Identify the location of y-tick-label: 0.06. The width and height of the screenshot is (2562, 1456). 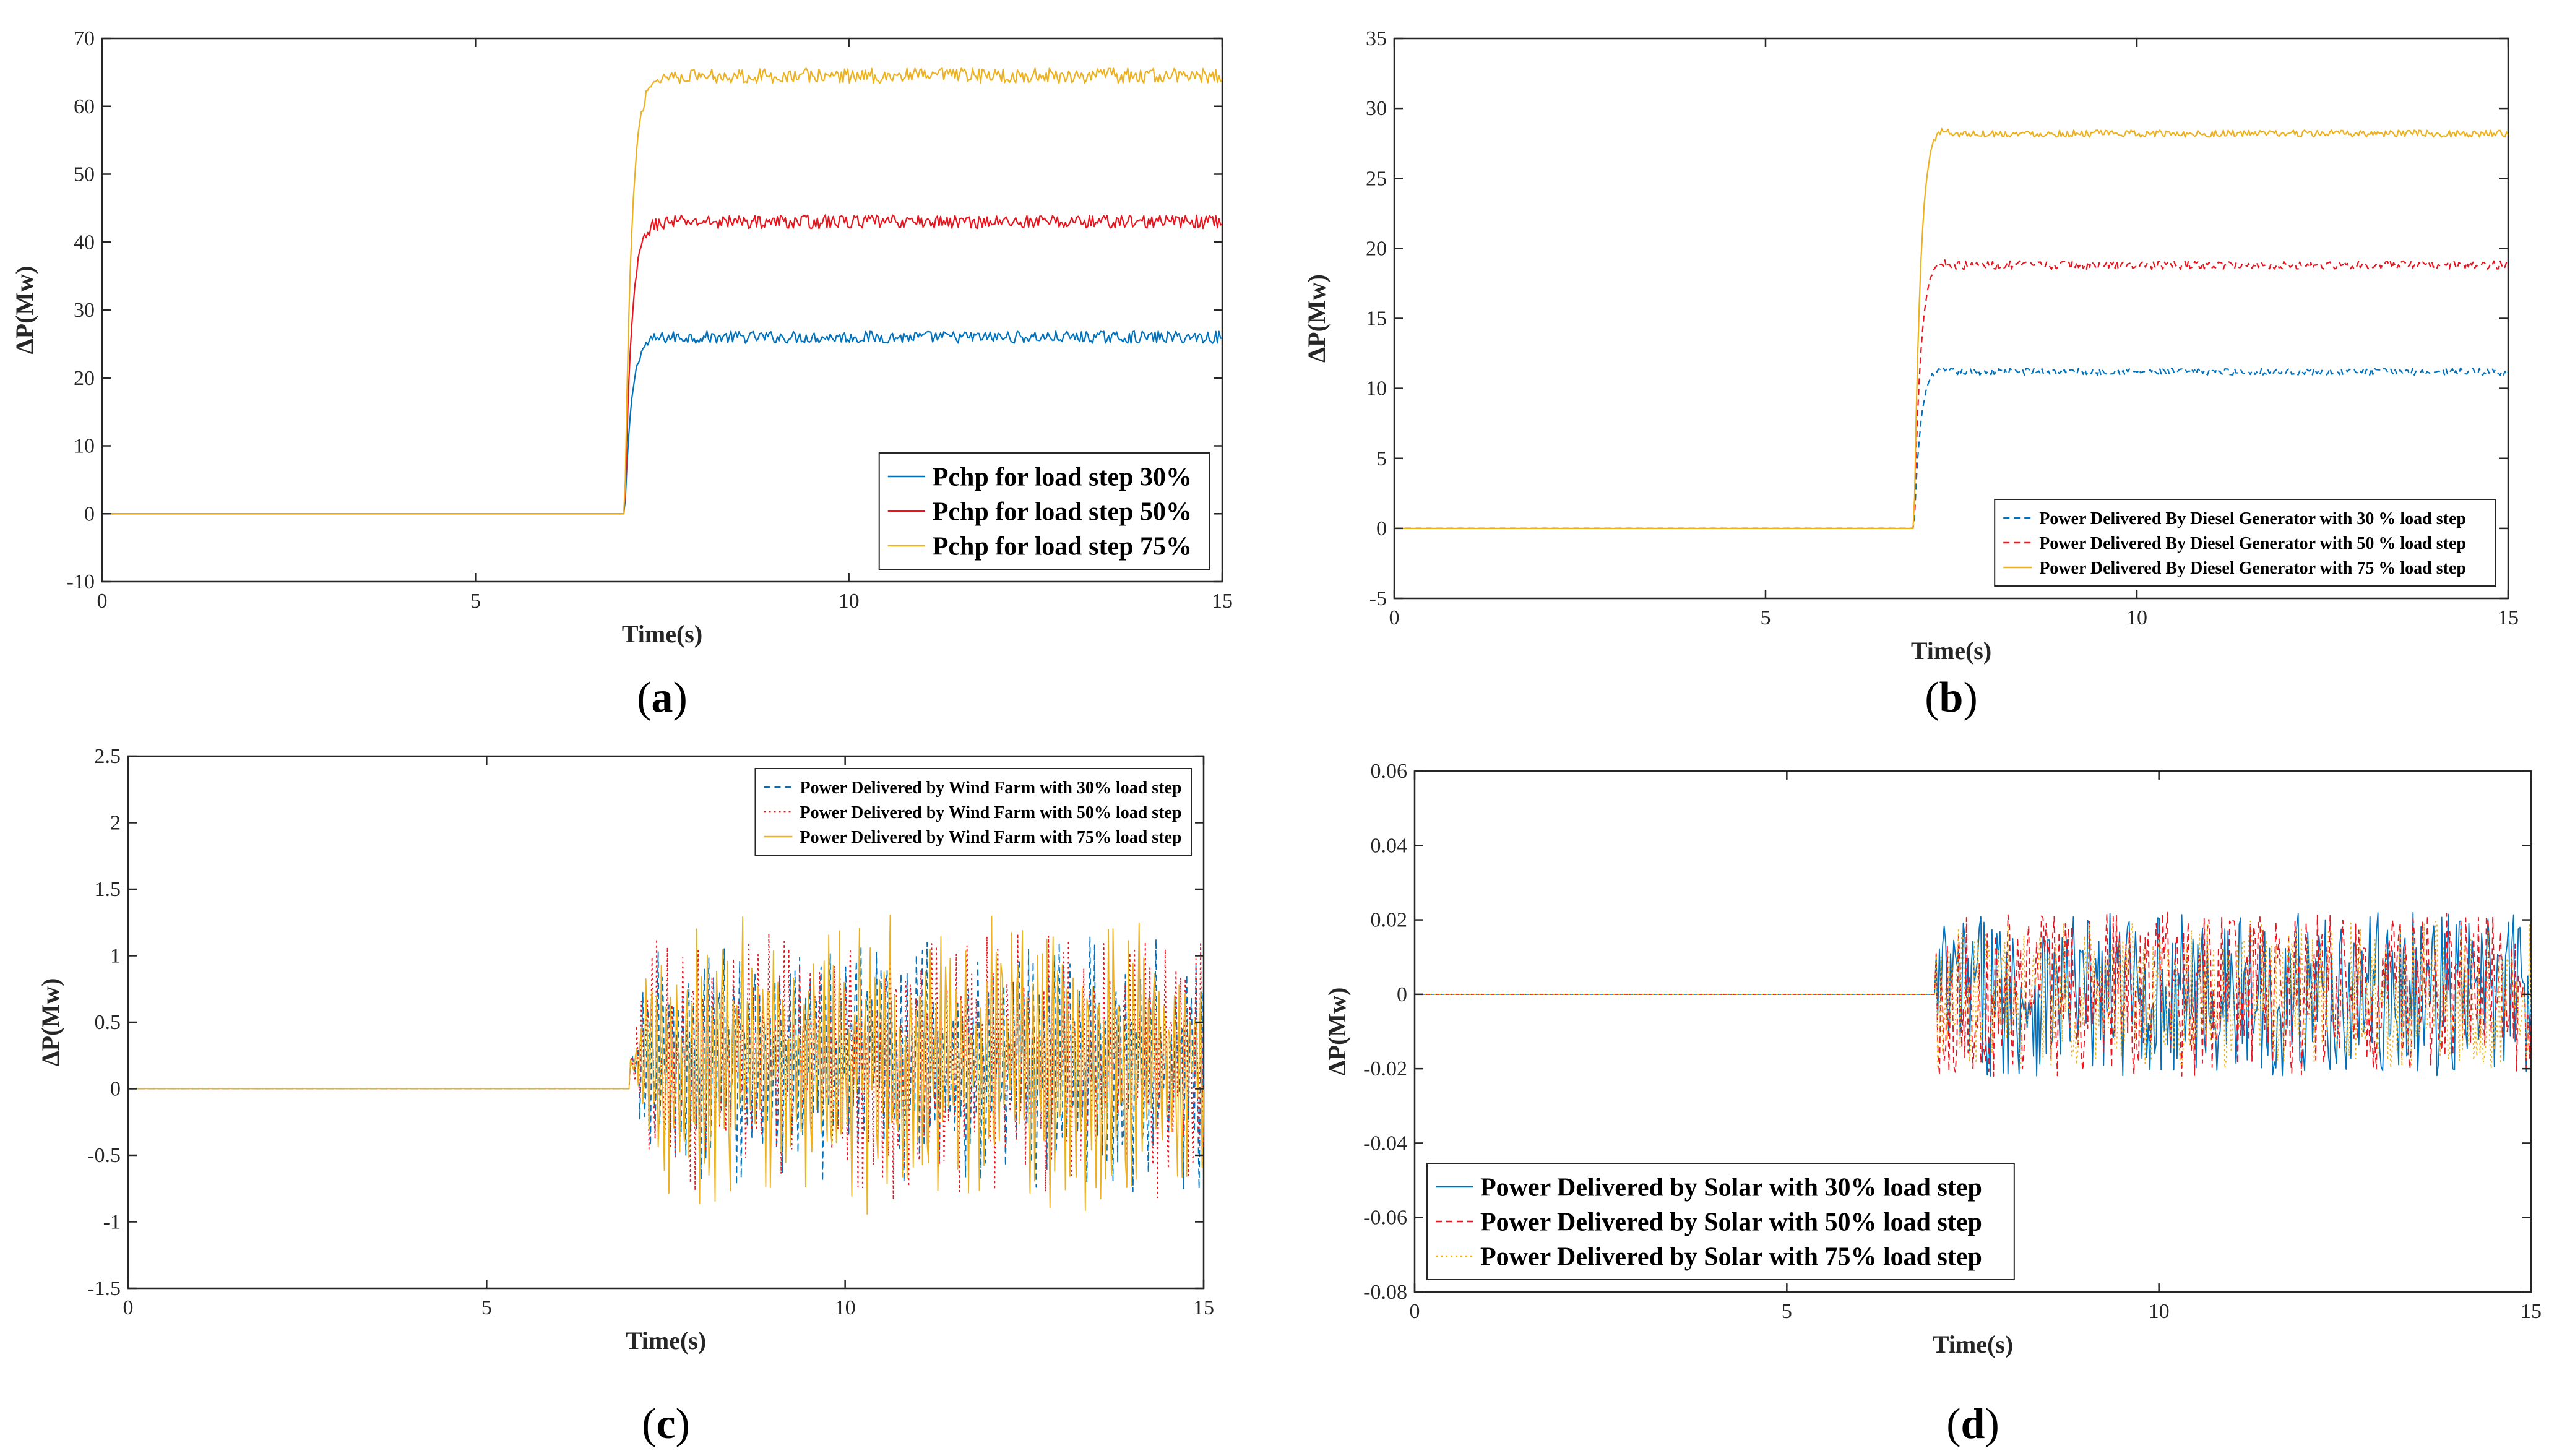
(1390, 771).